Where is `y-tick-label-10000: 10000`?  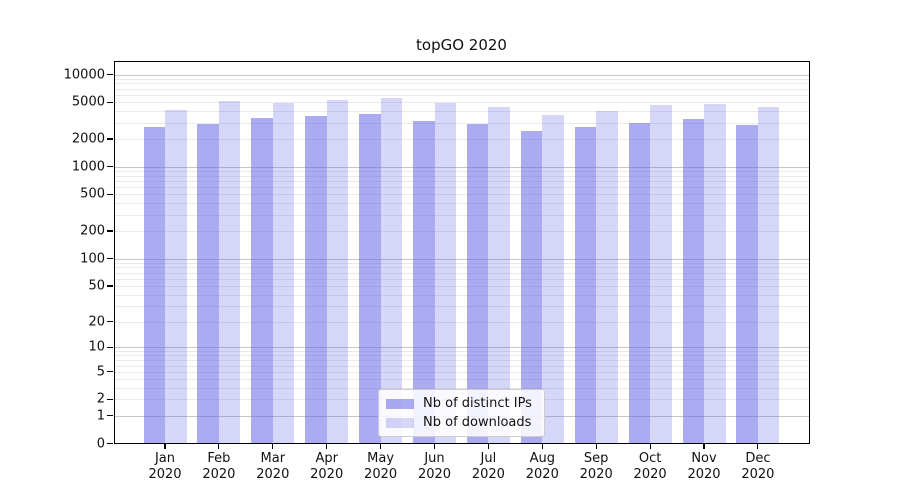
y-tick-label-10000: 10000 is located at coordinates (84, 74).